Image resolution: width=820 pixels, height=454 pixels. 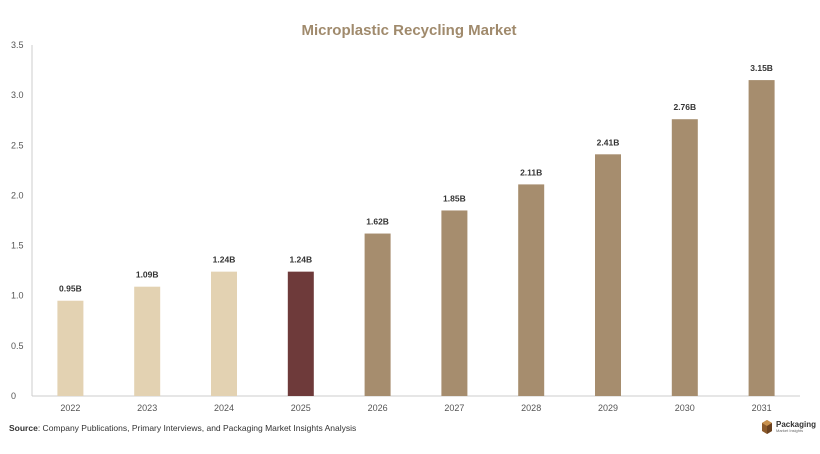 I want to click on bar-2022, so click(x=70, y=348).